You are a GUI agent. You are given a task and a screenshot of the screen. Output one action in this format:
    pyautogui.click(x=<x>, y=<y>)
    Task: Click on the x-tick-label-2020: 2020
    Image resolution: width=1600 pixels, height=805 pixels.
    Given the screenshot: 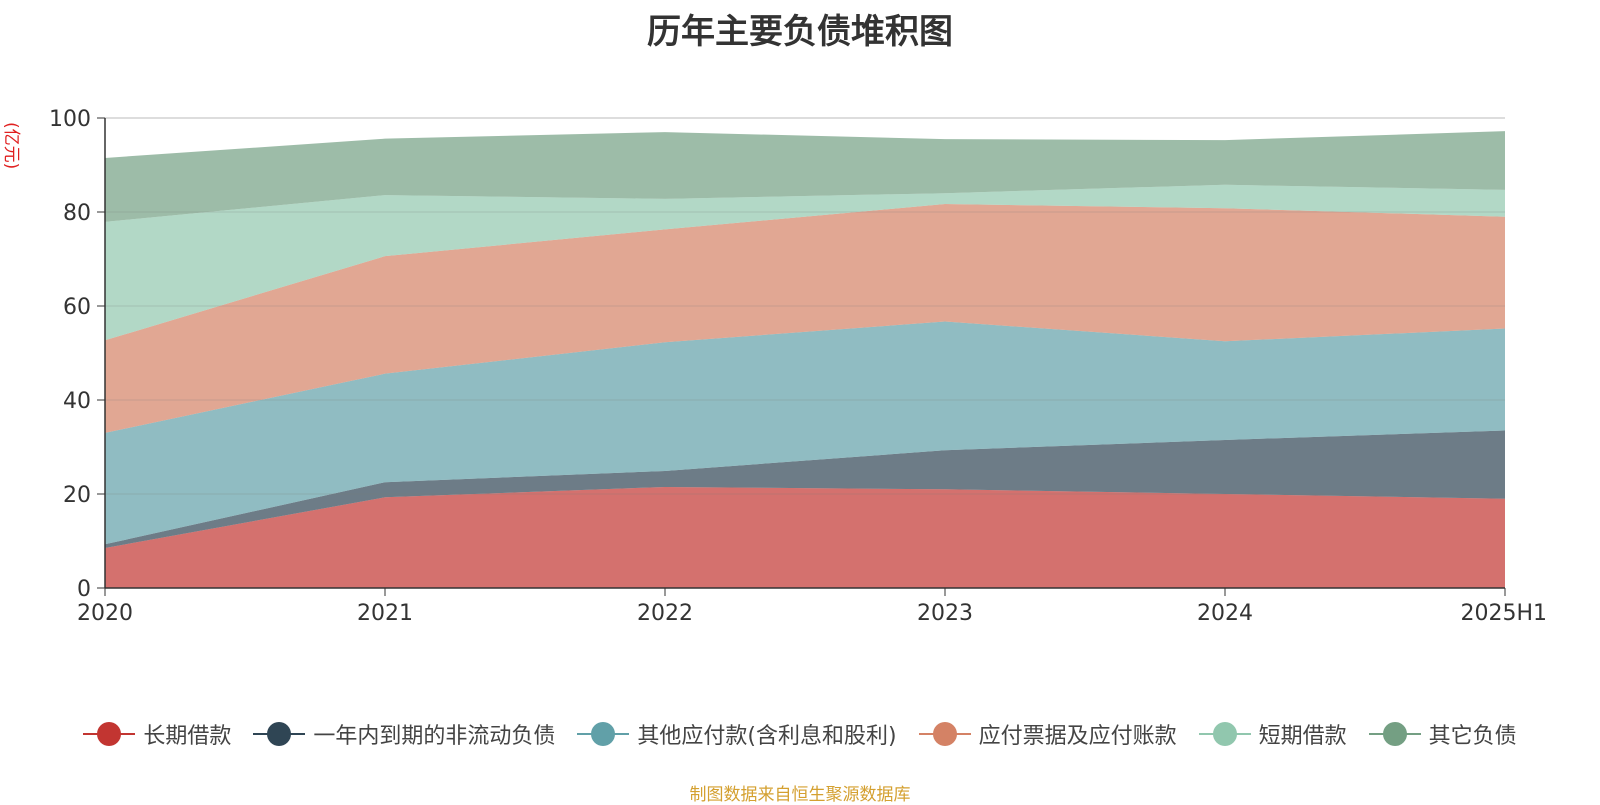 What is the action you would take?
    pyautogui.click(x=105, y=613)
    